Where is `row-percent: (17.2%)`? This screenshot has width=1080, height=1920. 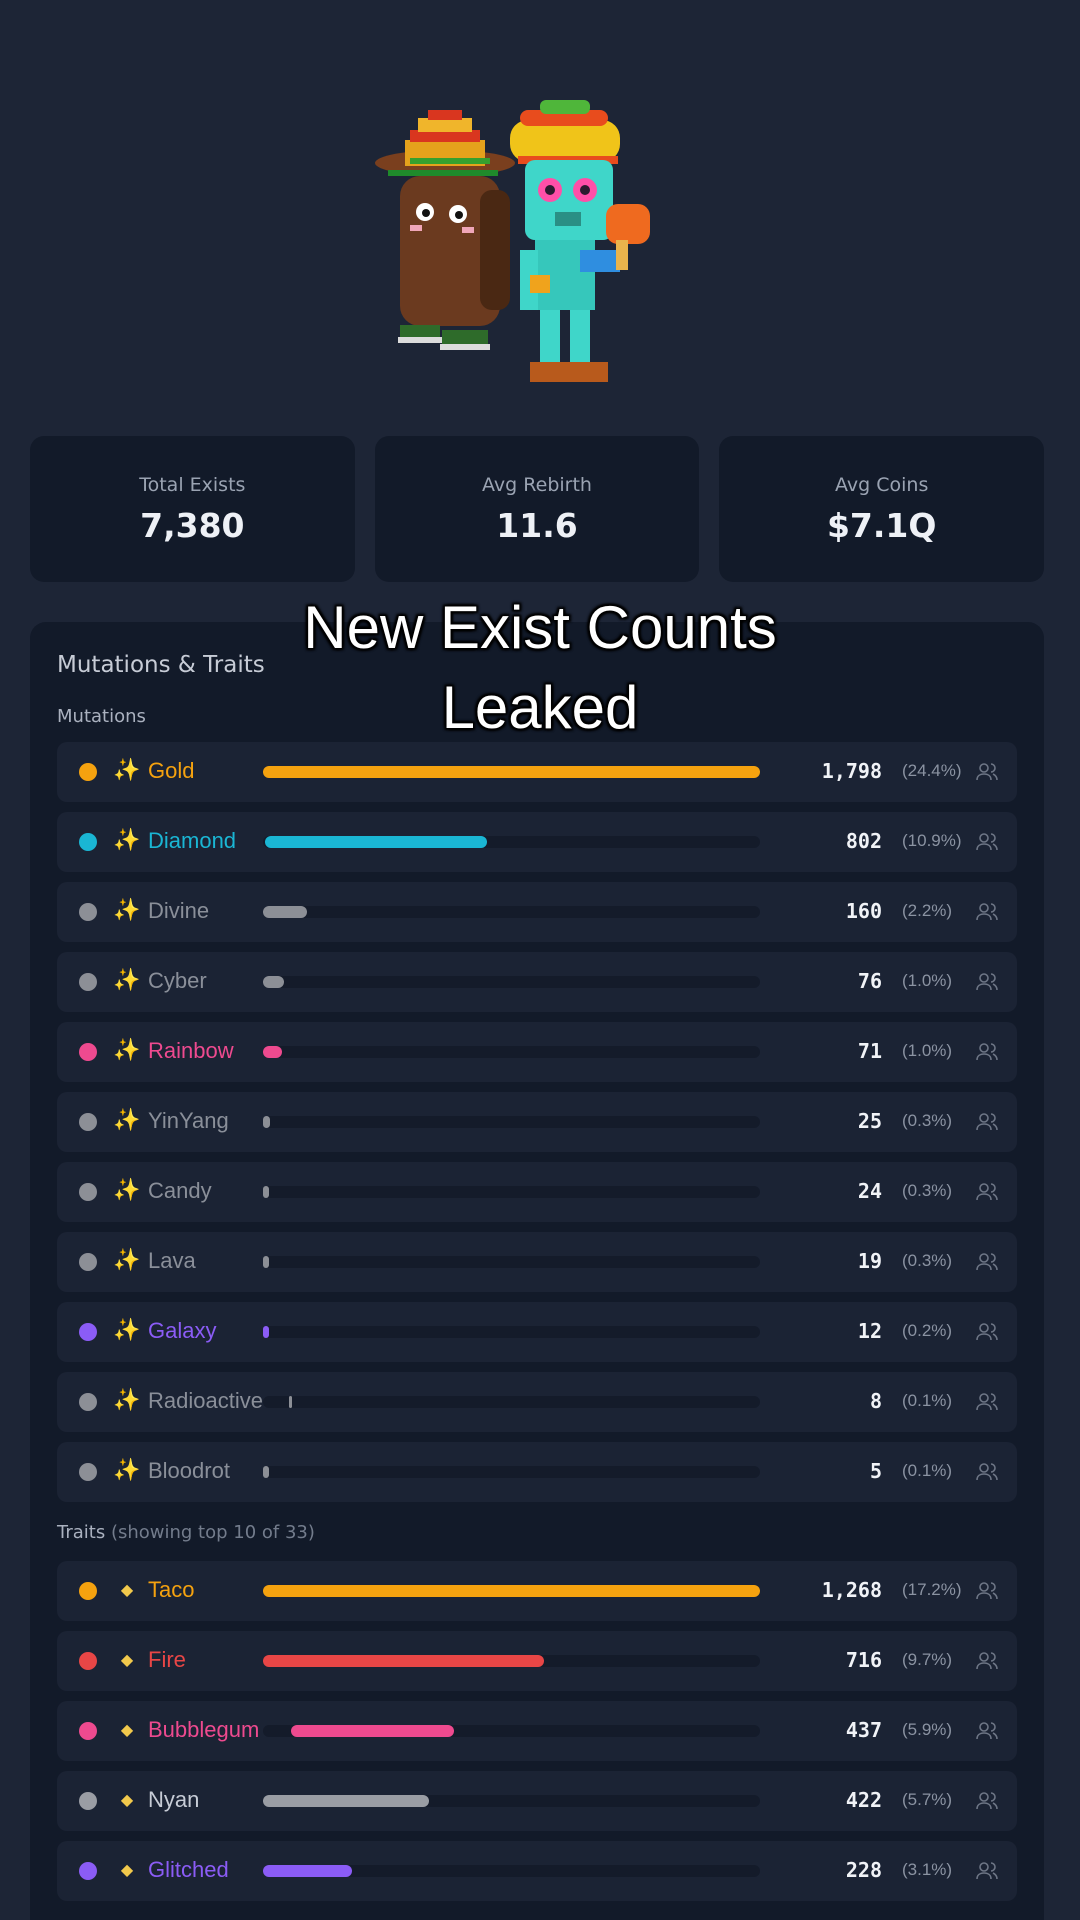
row-percent: (17.2%) is located at coordinates (932, 1589).